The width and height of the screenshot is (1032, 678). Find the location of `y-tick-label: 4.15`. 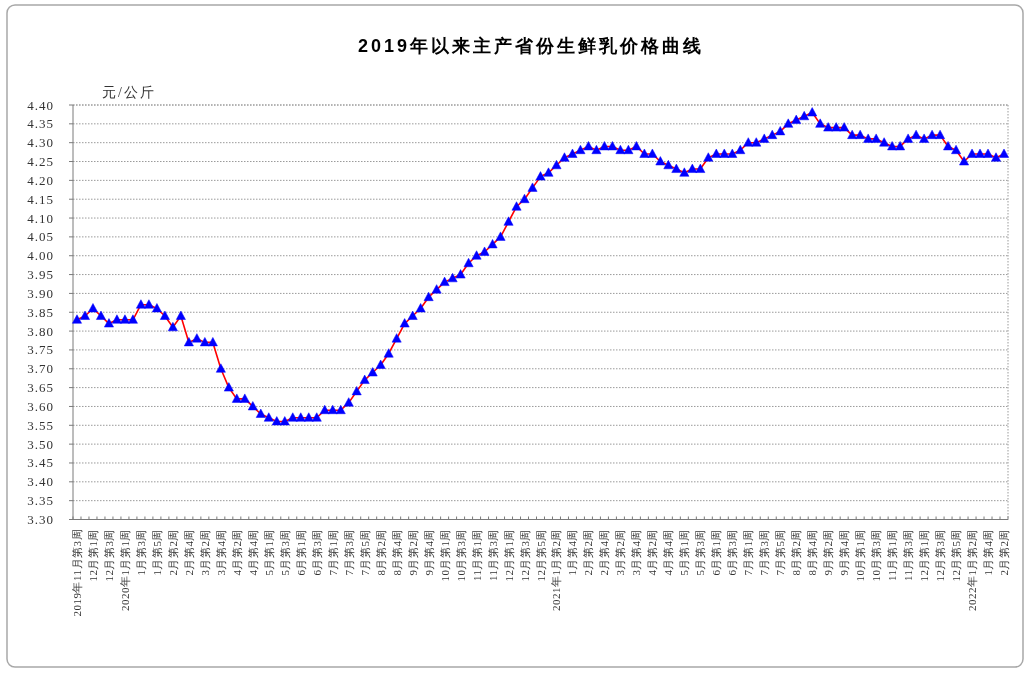

y-tick-label: 4.15 is located at coordinates (40, 199).